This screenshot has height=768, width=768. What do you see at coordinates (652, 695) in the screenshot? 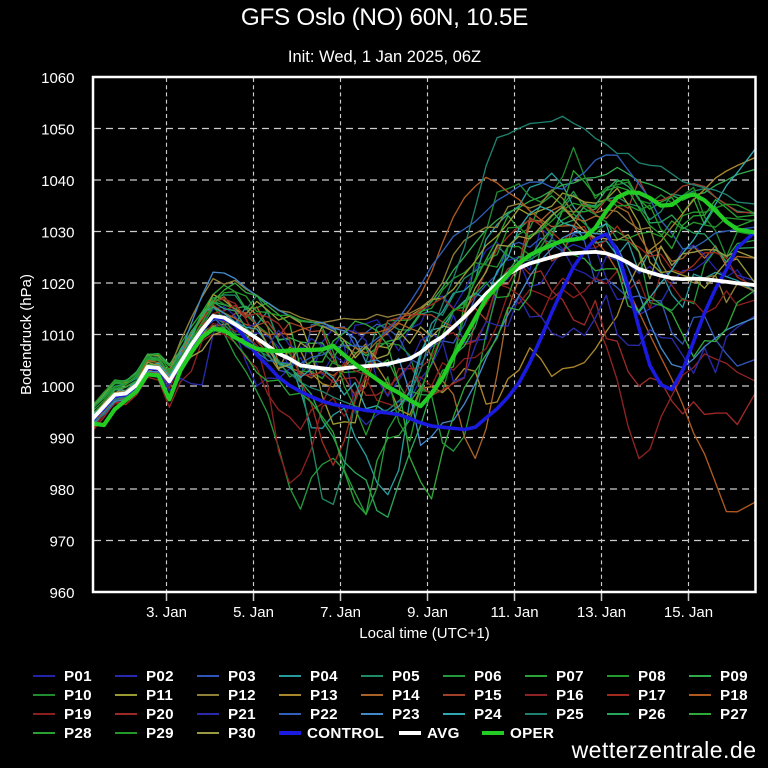
I see `svg-text: P17` at bounding box center [652, 695].